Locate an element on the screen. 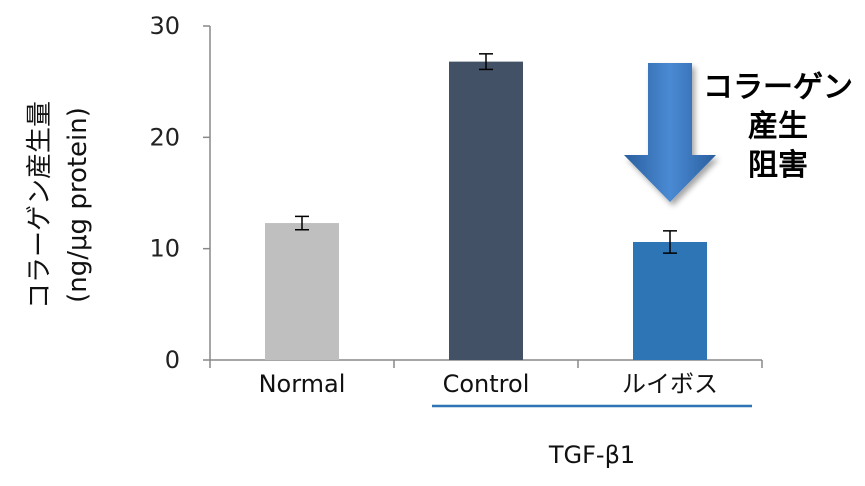  annotation-line-2: 産生 is located at coordinates (778, 126).